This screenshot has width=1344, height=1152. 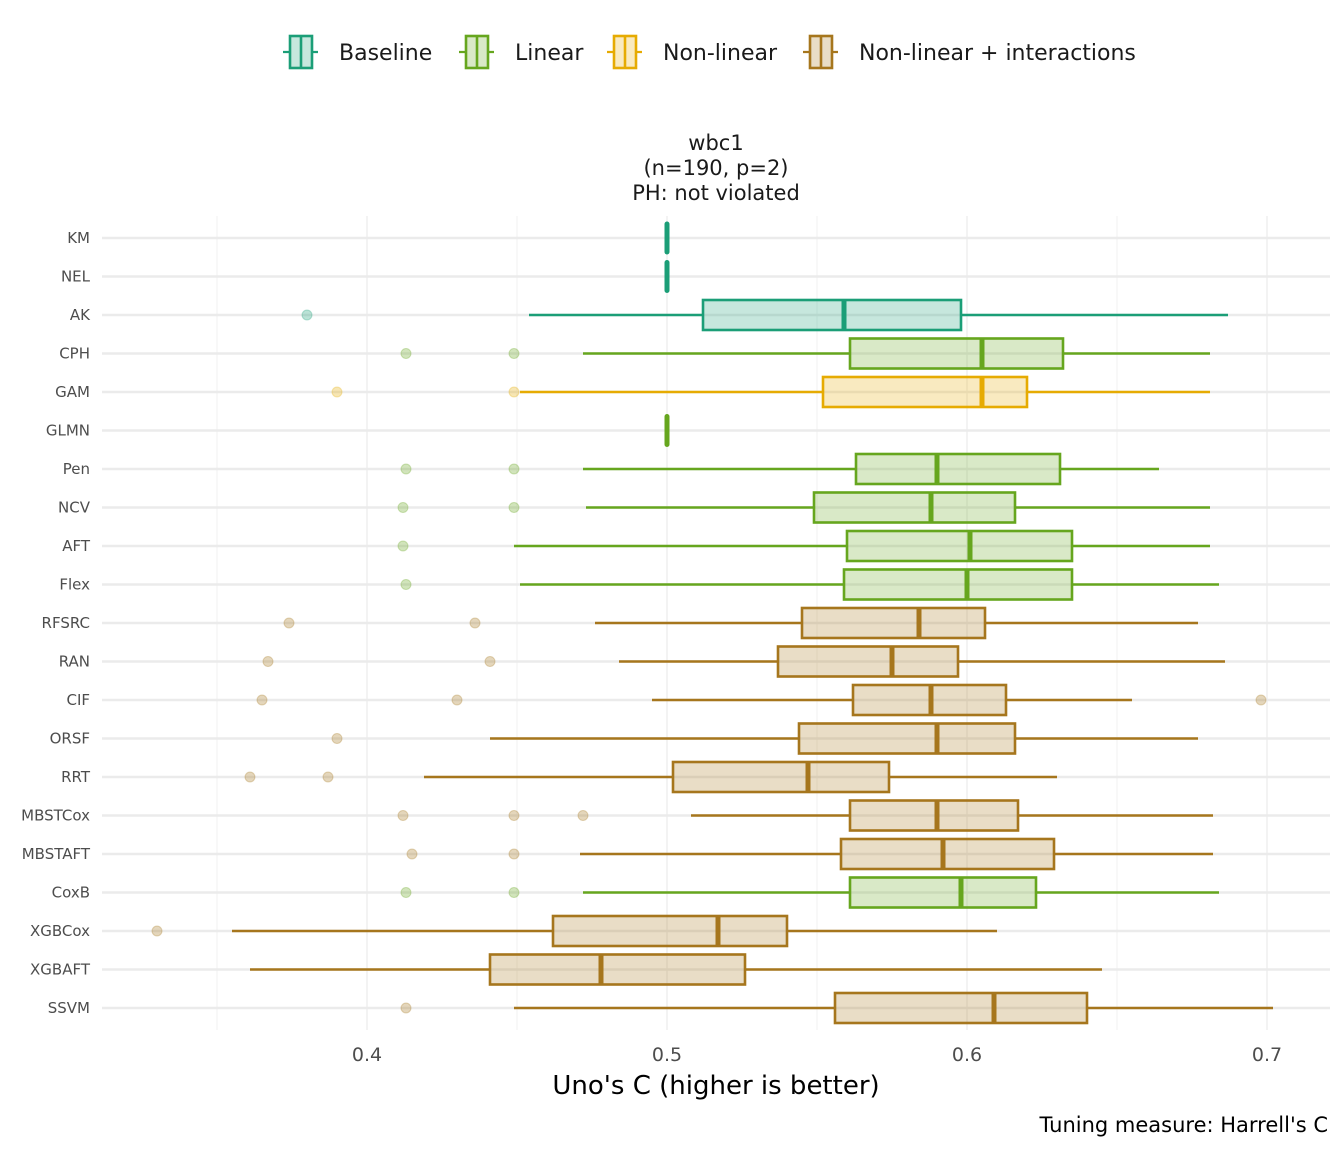 I want to click on box-row-orsf: ORSF, so click(x=624, y=738).